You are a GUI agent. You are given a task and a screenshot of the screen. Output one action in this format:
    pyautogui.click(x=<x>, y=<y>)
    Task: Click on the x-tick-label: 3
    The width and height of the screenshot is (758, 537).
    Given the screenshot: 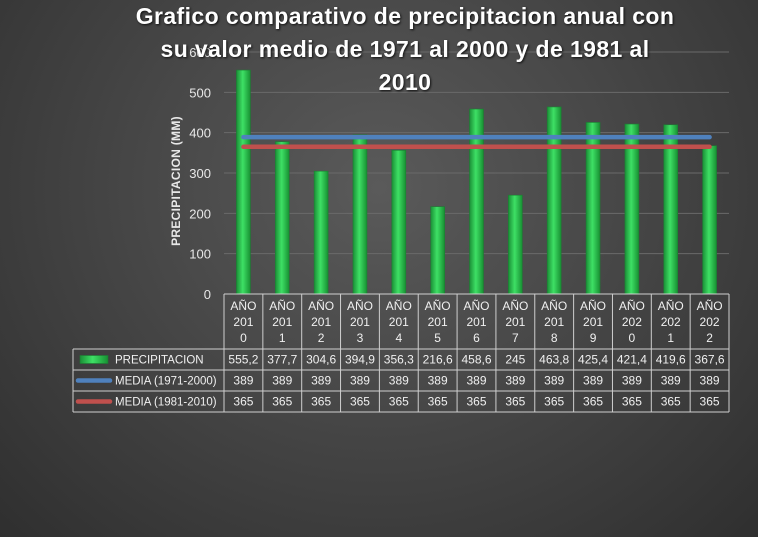 What is the action you would take?
    pyautogui.click(x=360, y=338)
    